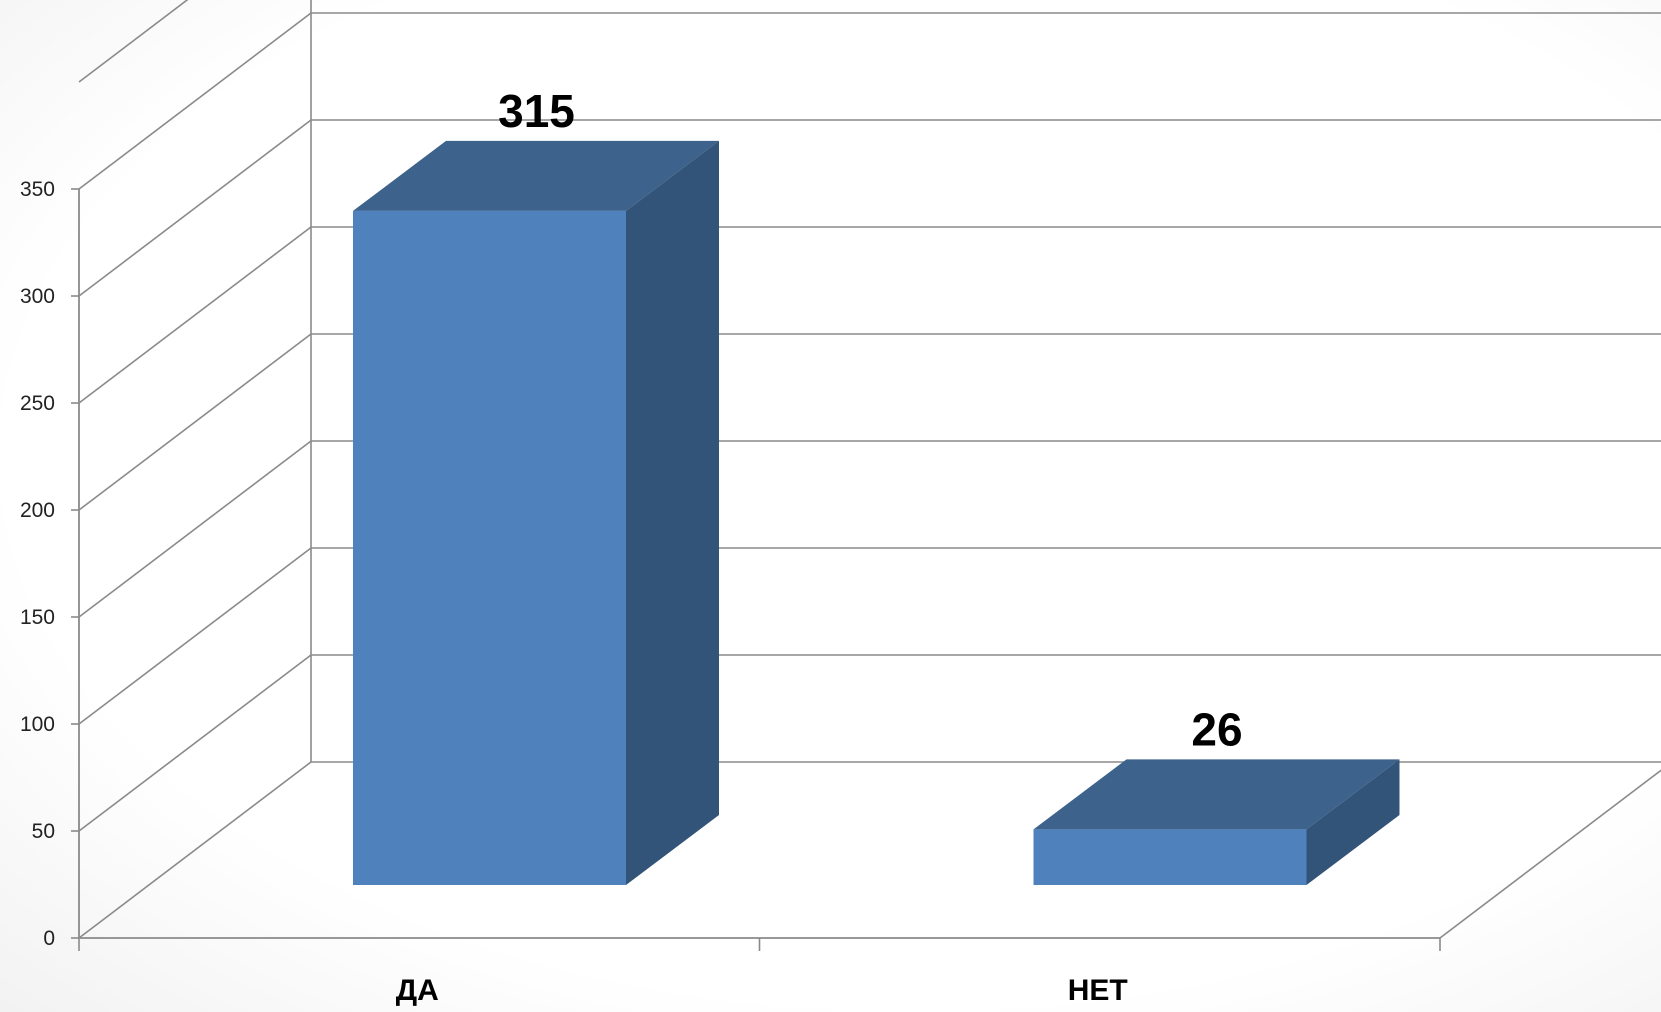 The height and width of the screenshot is (1012, 1661). I want to click on y-tick-label: 0, so click(49, 938).